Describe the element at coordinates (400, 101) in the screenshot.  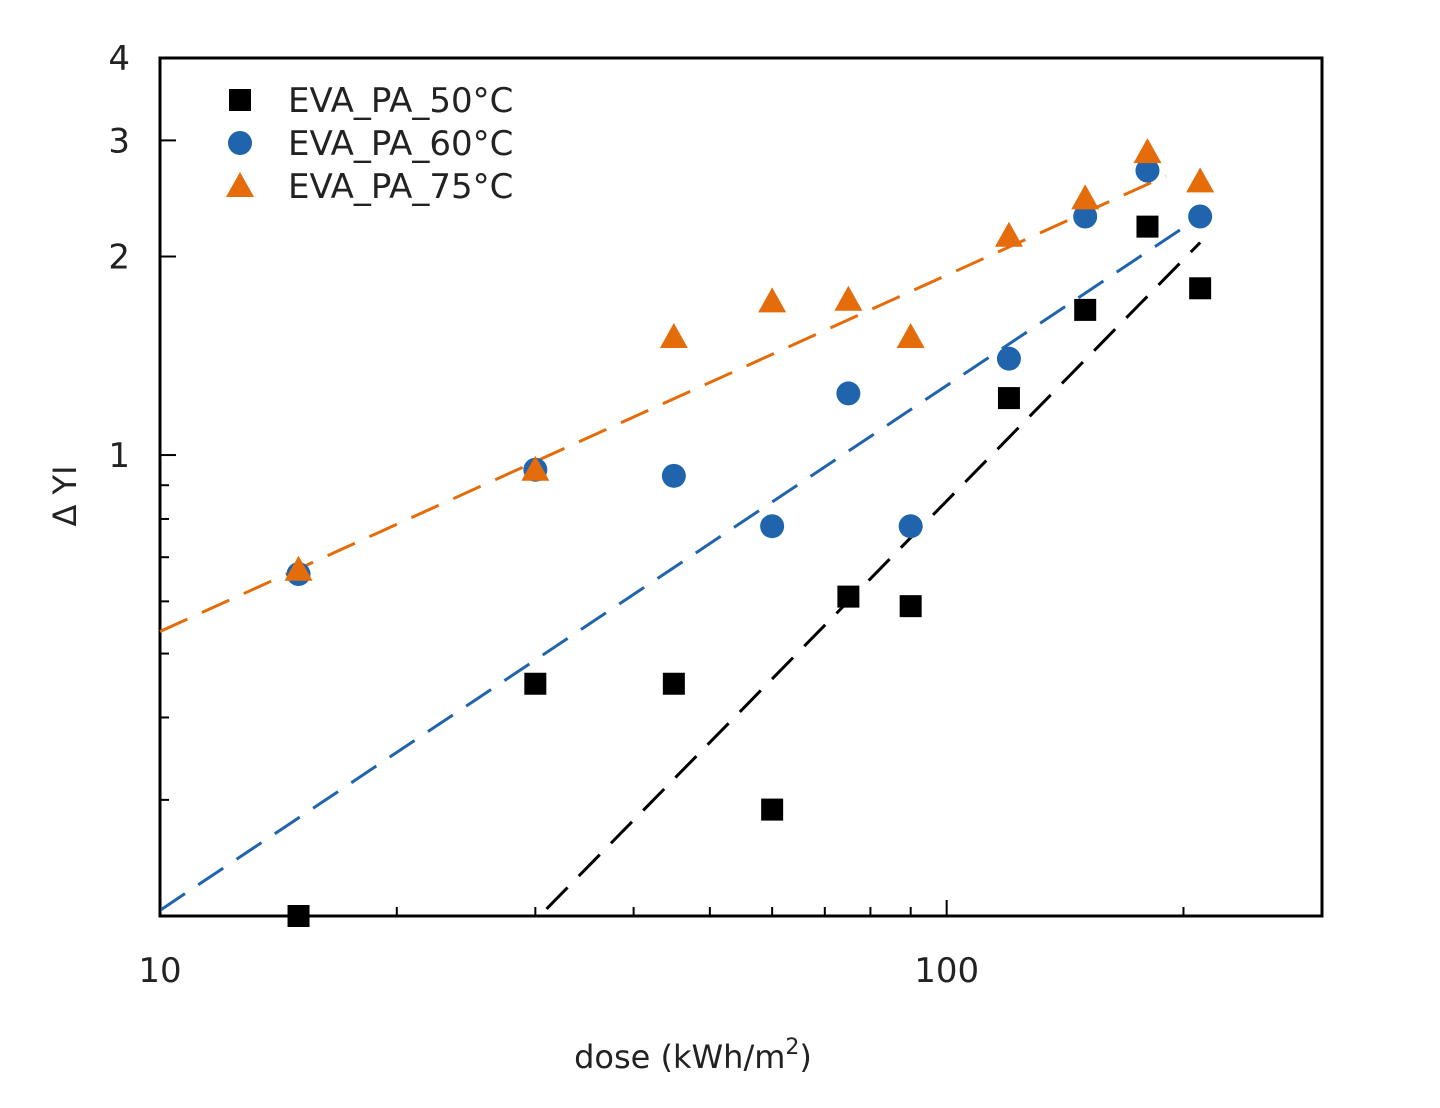
I see `legend-label: EVA_PA_50°C` at that location.